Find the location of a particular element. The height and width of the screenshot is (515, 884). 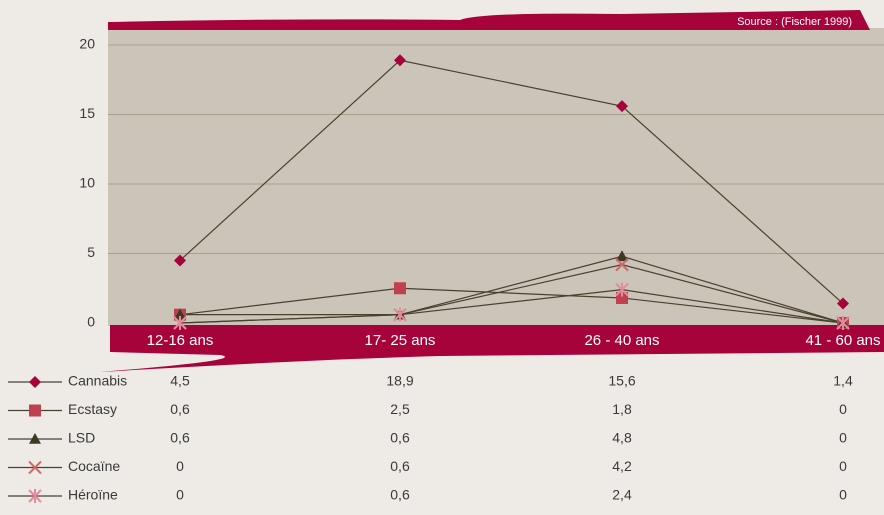

table-value: 2,4 is located at coordinates (622, 495).